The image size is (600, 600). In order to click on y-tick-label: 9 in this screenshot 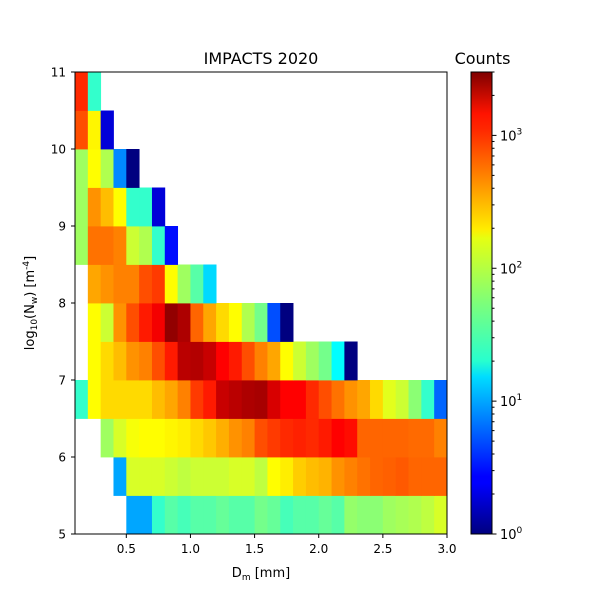, I will do `click(62, 227)`.